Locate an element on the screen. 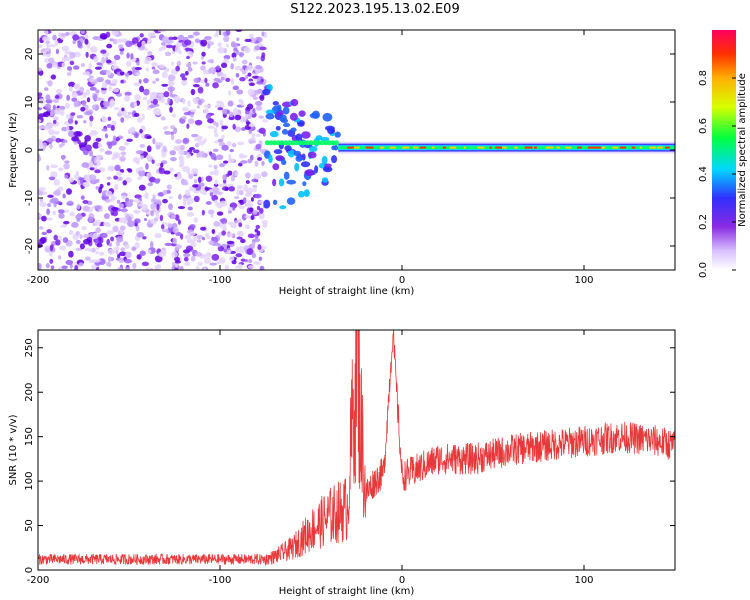  colorbar-tick-label: 0.2 is located at coordinates (703, 222).